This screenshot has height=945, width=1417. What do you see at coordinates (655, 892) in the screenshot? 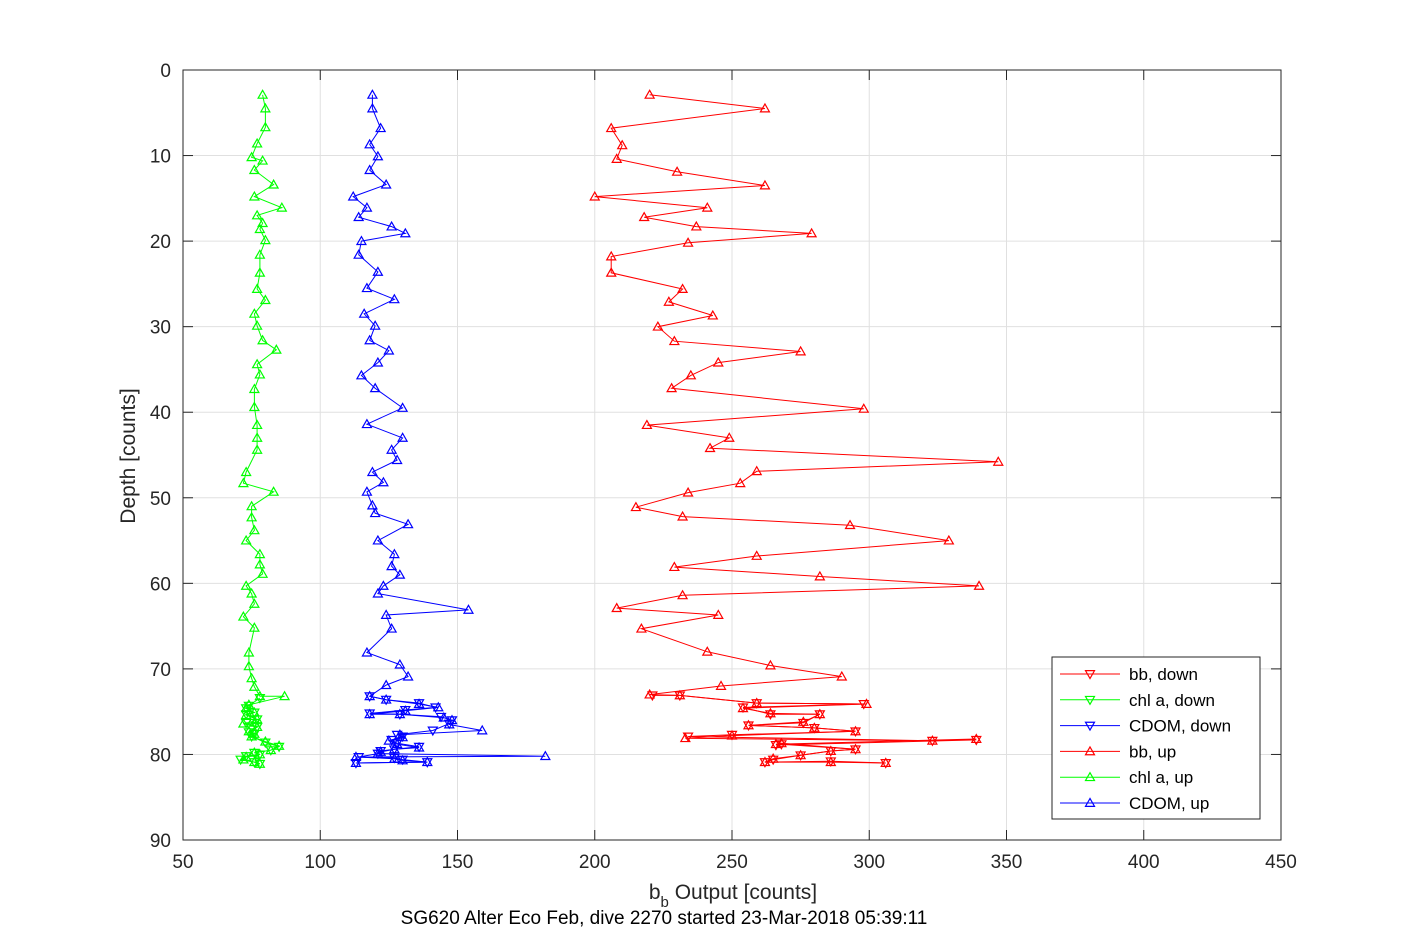
I see `x-axis-title-main: b` at bounding box center [655, 892].